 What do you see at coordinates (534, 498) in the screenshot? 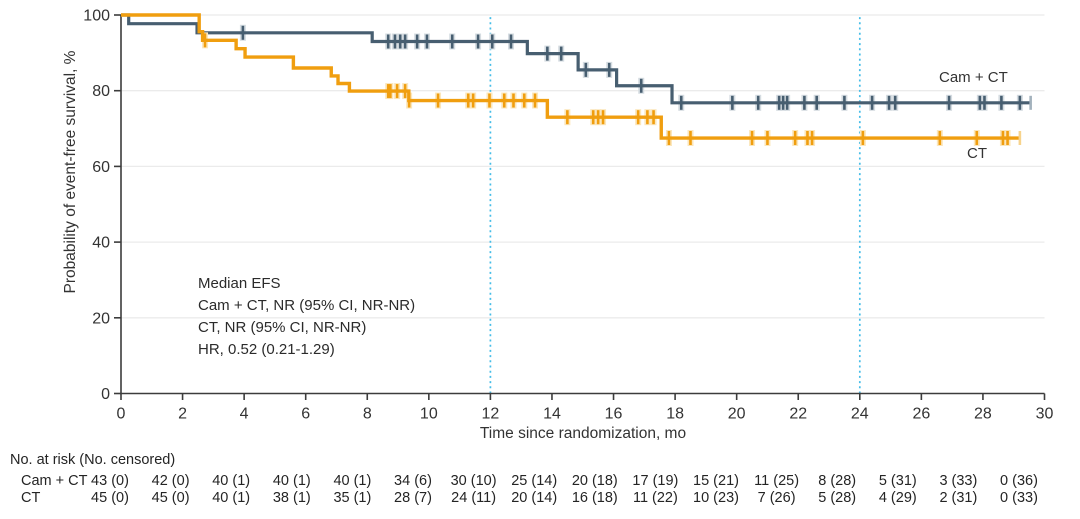
I see `risk-cell: 20 (14)` at bounding box center [534, 498].